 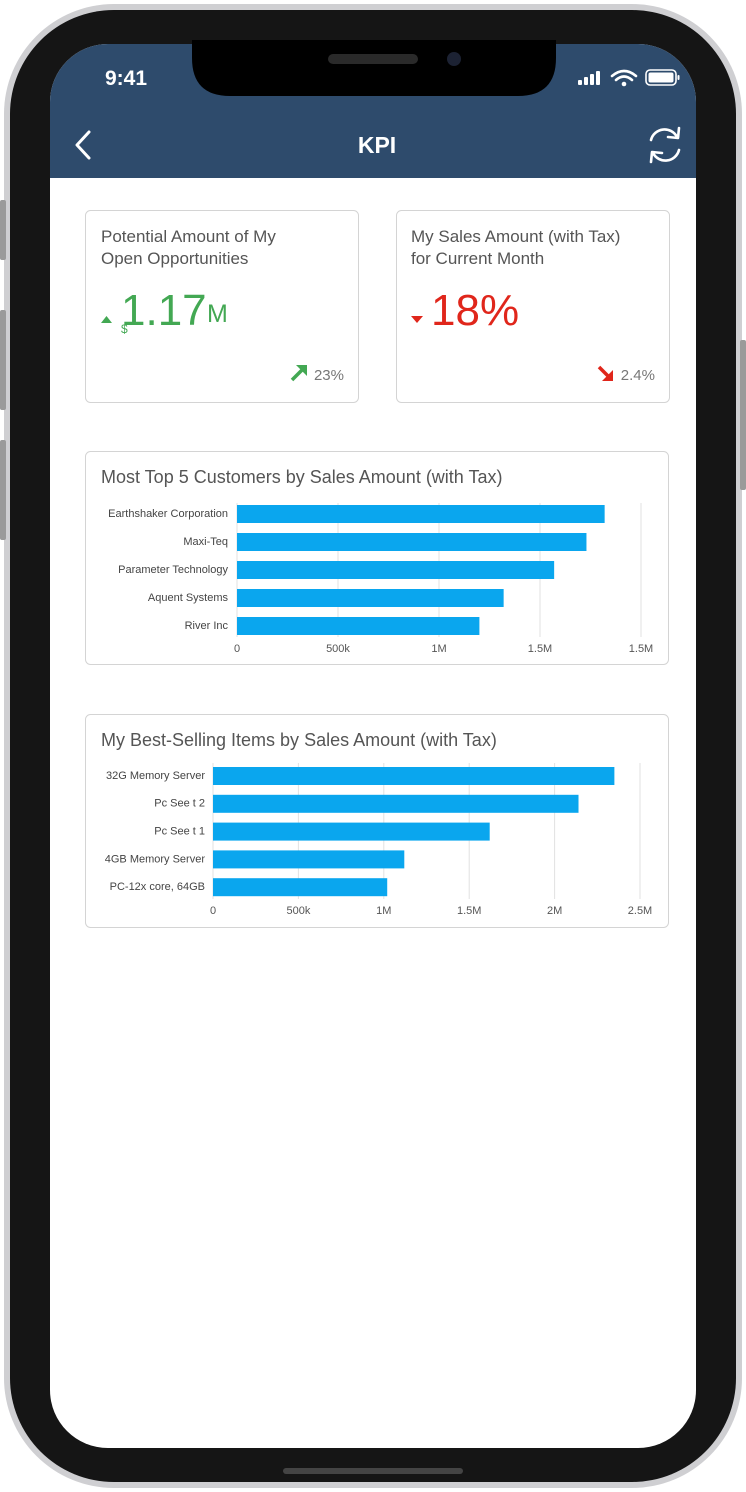 I want to click on back-button, so click(x=83, y=145).